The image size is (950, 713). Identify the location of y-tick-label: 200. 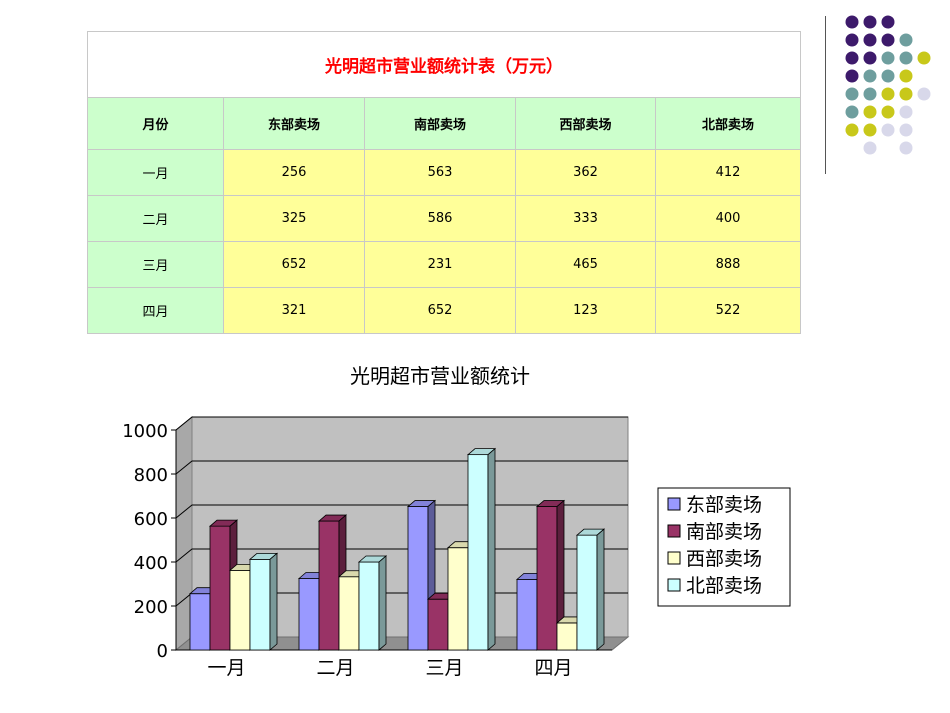
(151, 607).